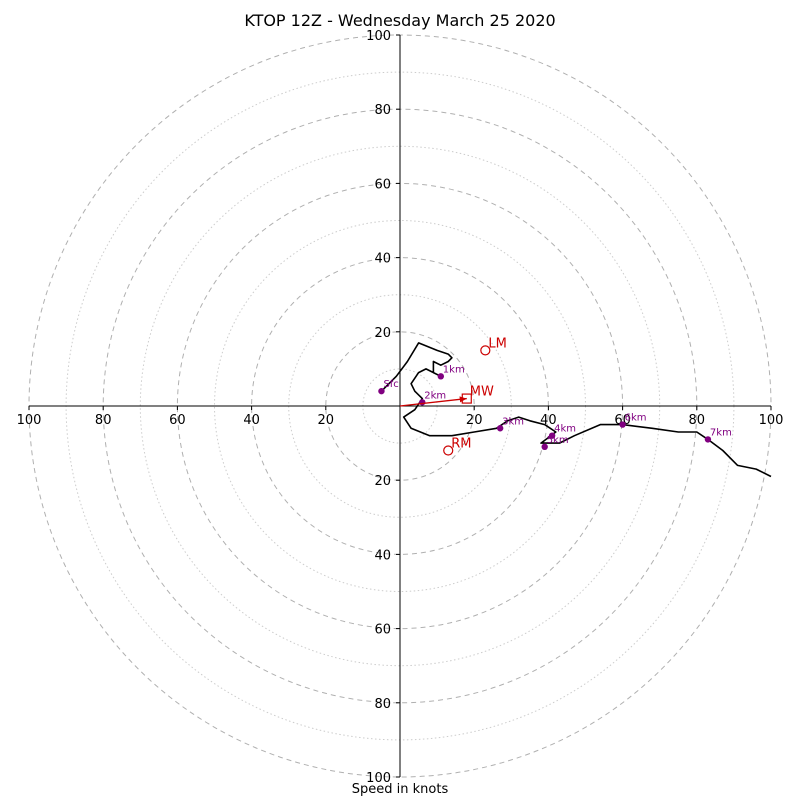  What do you see at coordinates (513, 421) in the screenshot?
I see `height-marker-label: 3km` at bounding box center [513, 421].